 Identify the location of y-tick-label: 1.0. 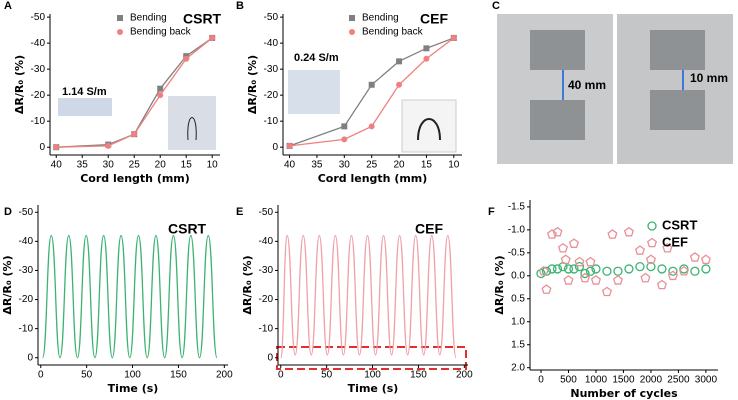
(518, 321).